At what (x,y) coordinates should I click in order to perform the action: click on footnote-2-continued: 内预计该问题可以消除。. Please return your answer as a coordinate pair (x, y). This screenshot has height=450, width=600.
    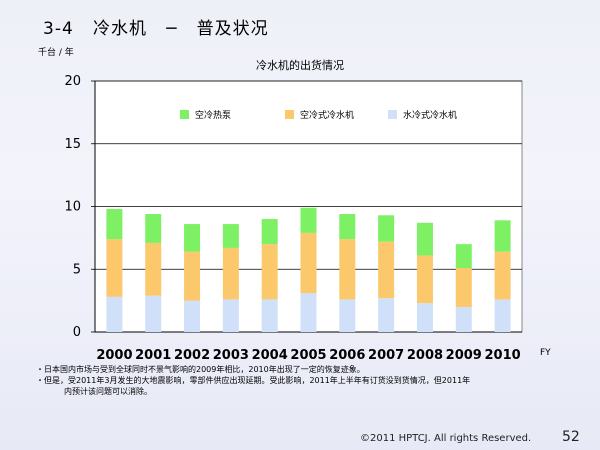
    Looking at the image, I should click on (108, 391).